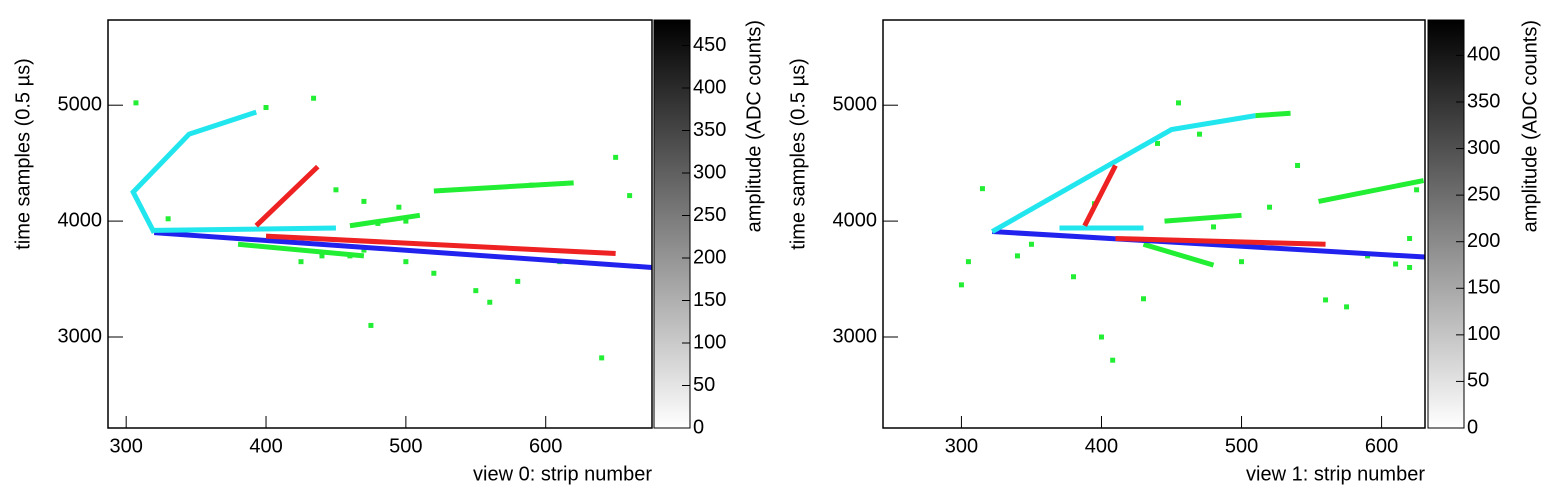  I want to click on z-tick-label: 450, so click(709, 45).